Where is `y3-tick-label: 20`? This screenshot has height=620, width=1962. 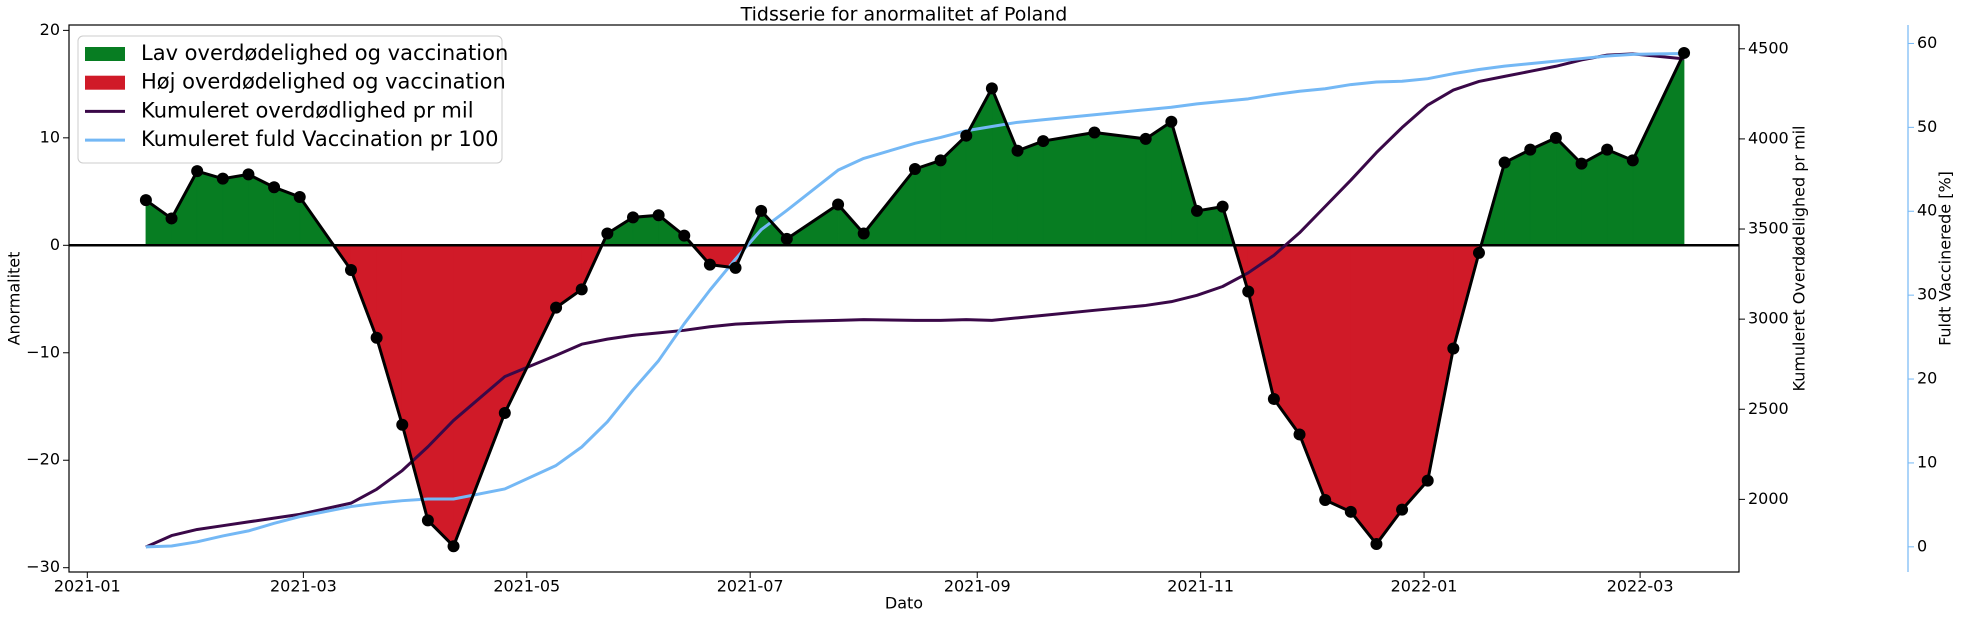
y3-tick-label: 20 is located at coordinates (1927, 378).